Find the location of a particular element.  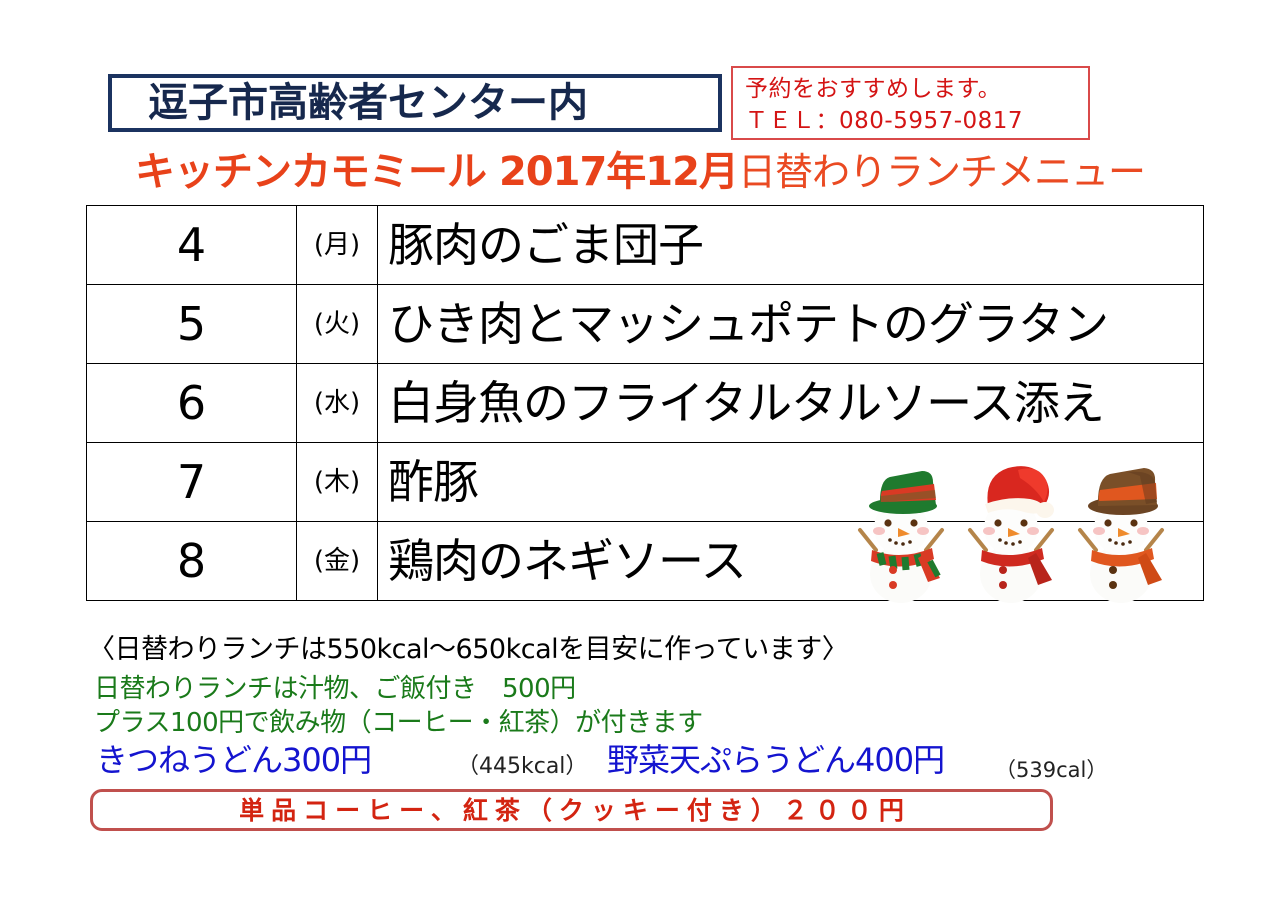

coffee-price-box: 単品コーヒー、紅茶（クッキー付き）２００円 is located at coordinates (571, 810).